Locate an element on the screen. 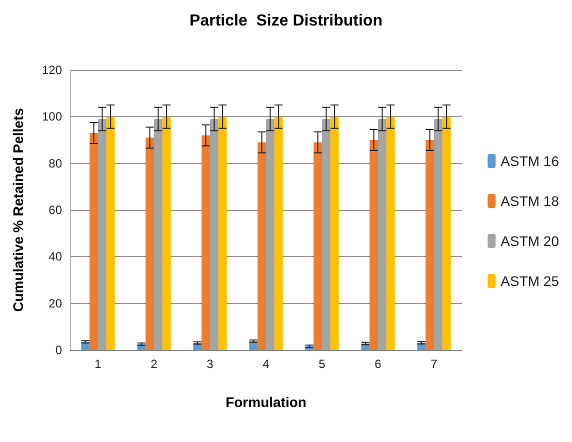  y-tick-label: 100 is located at coordinates (52, 117).